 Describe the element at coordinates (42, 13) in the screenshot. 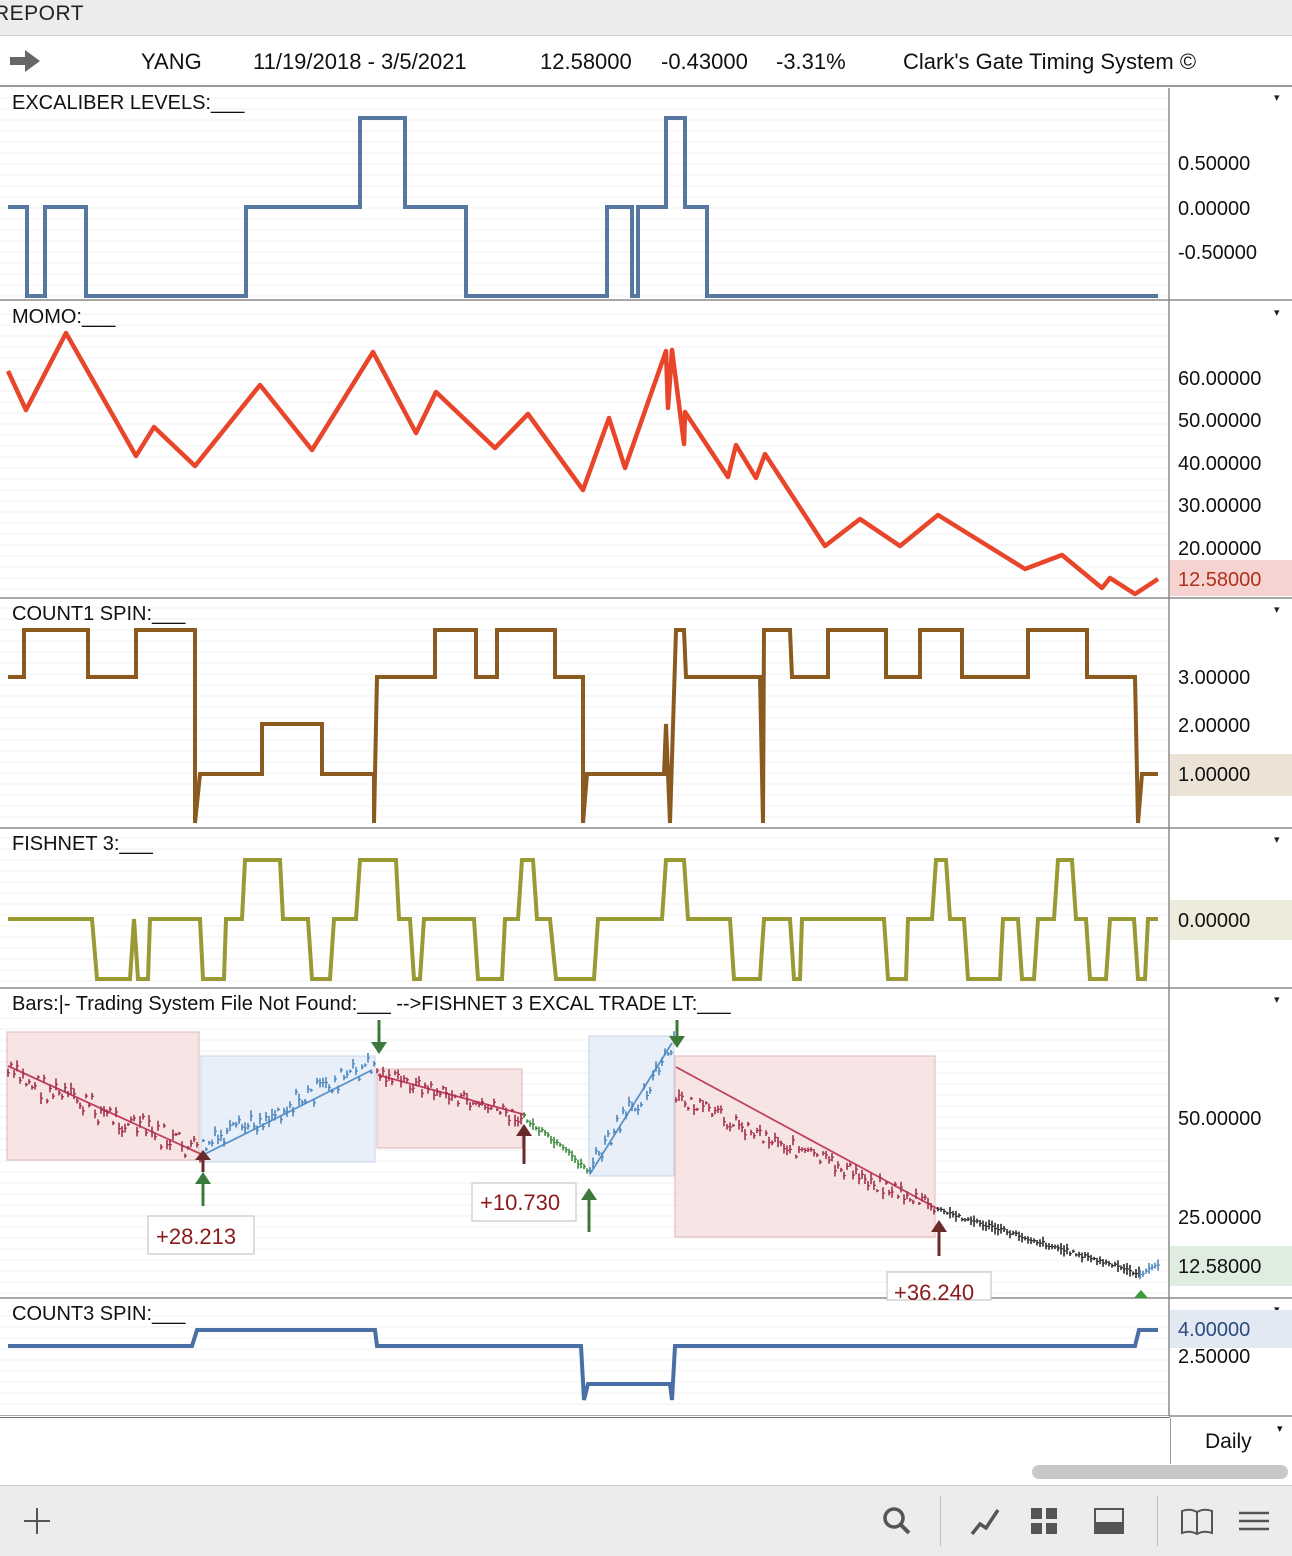

I see `window-title: REPORT` at that location.